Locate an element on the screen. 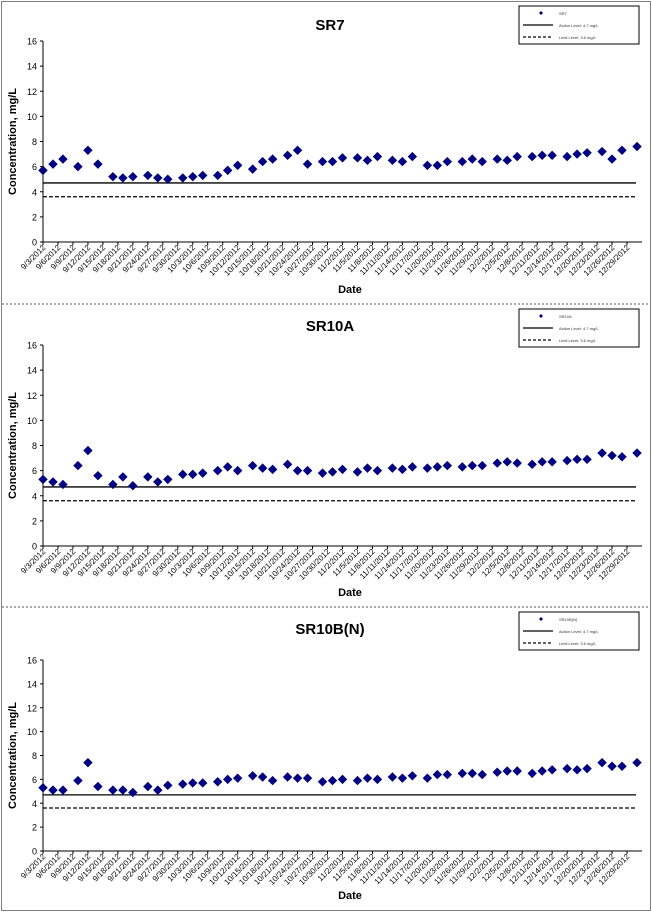 The image size is (652, 917). y-tick-label: 4 is located at coordinates (34, 192).